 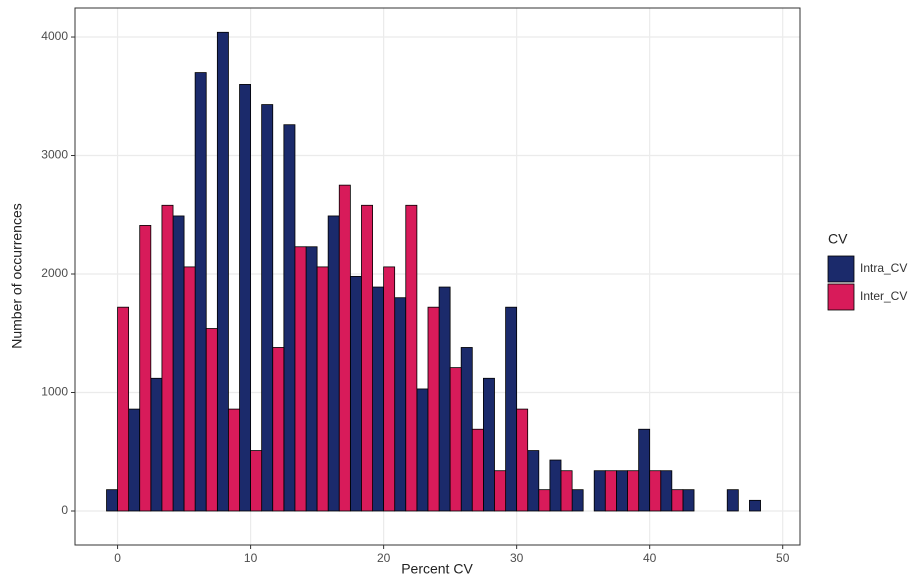 I want to click on legend-label: Intra_CV, so click(x=883, y=268).